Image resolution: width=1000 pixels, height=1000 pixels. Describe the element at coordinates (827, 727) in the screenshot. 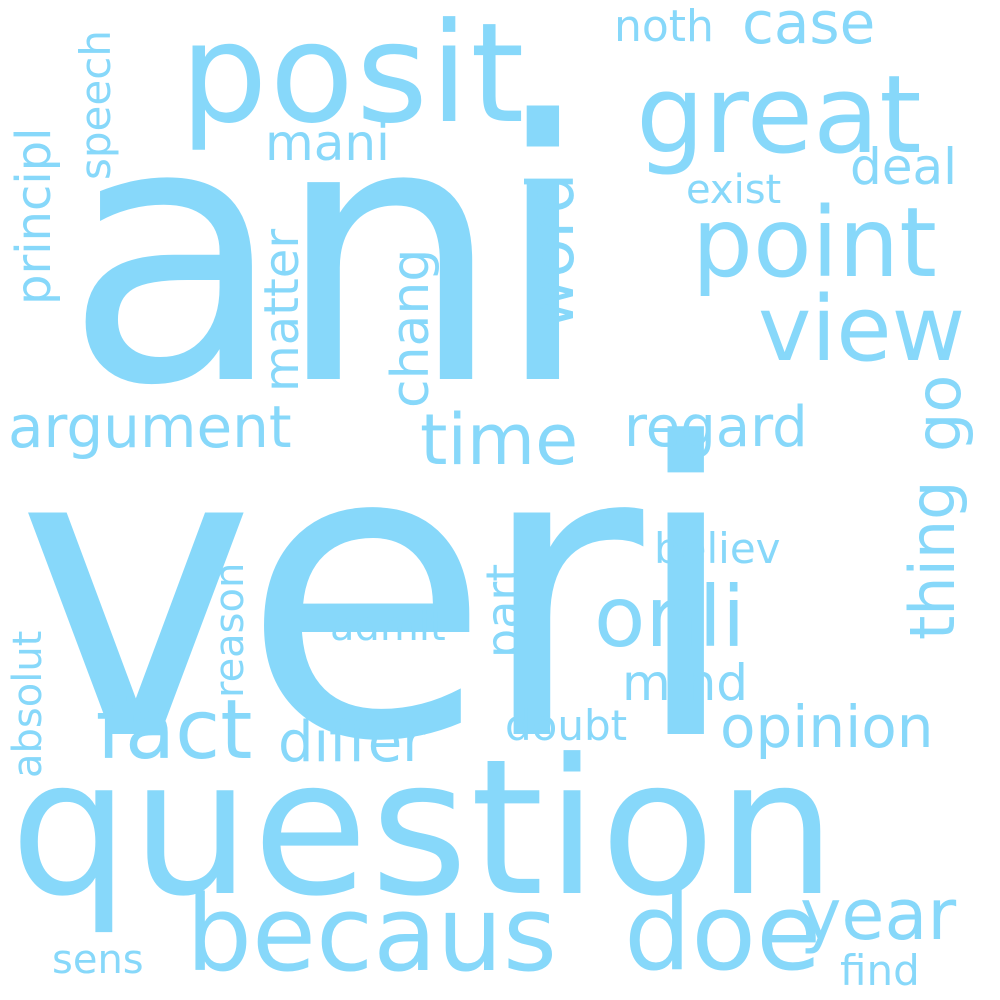

I see `word-opinion: opinion` at that location.